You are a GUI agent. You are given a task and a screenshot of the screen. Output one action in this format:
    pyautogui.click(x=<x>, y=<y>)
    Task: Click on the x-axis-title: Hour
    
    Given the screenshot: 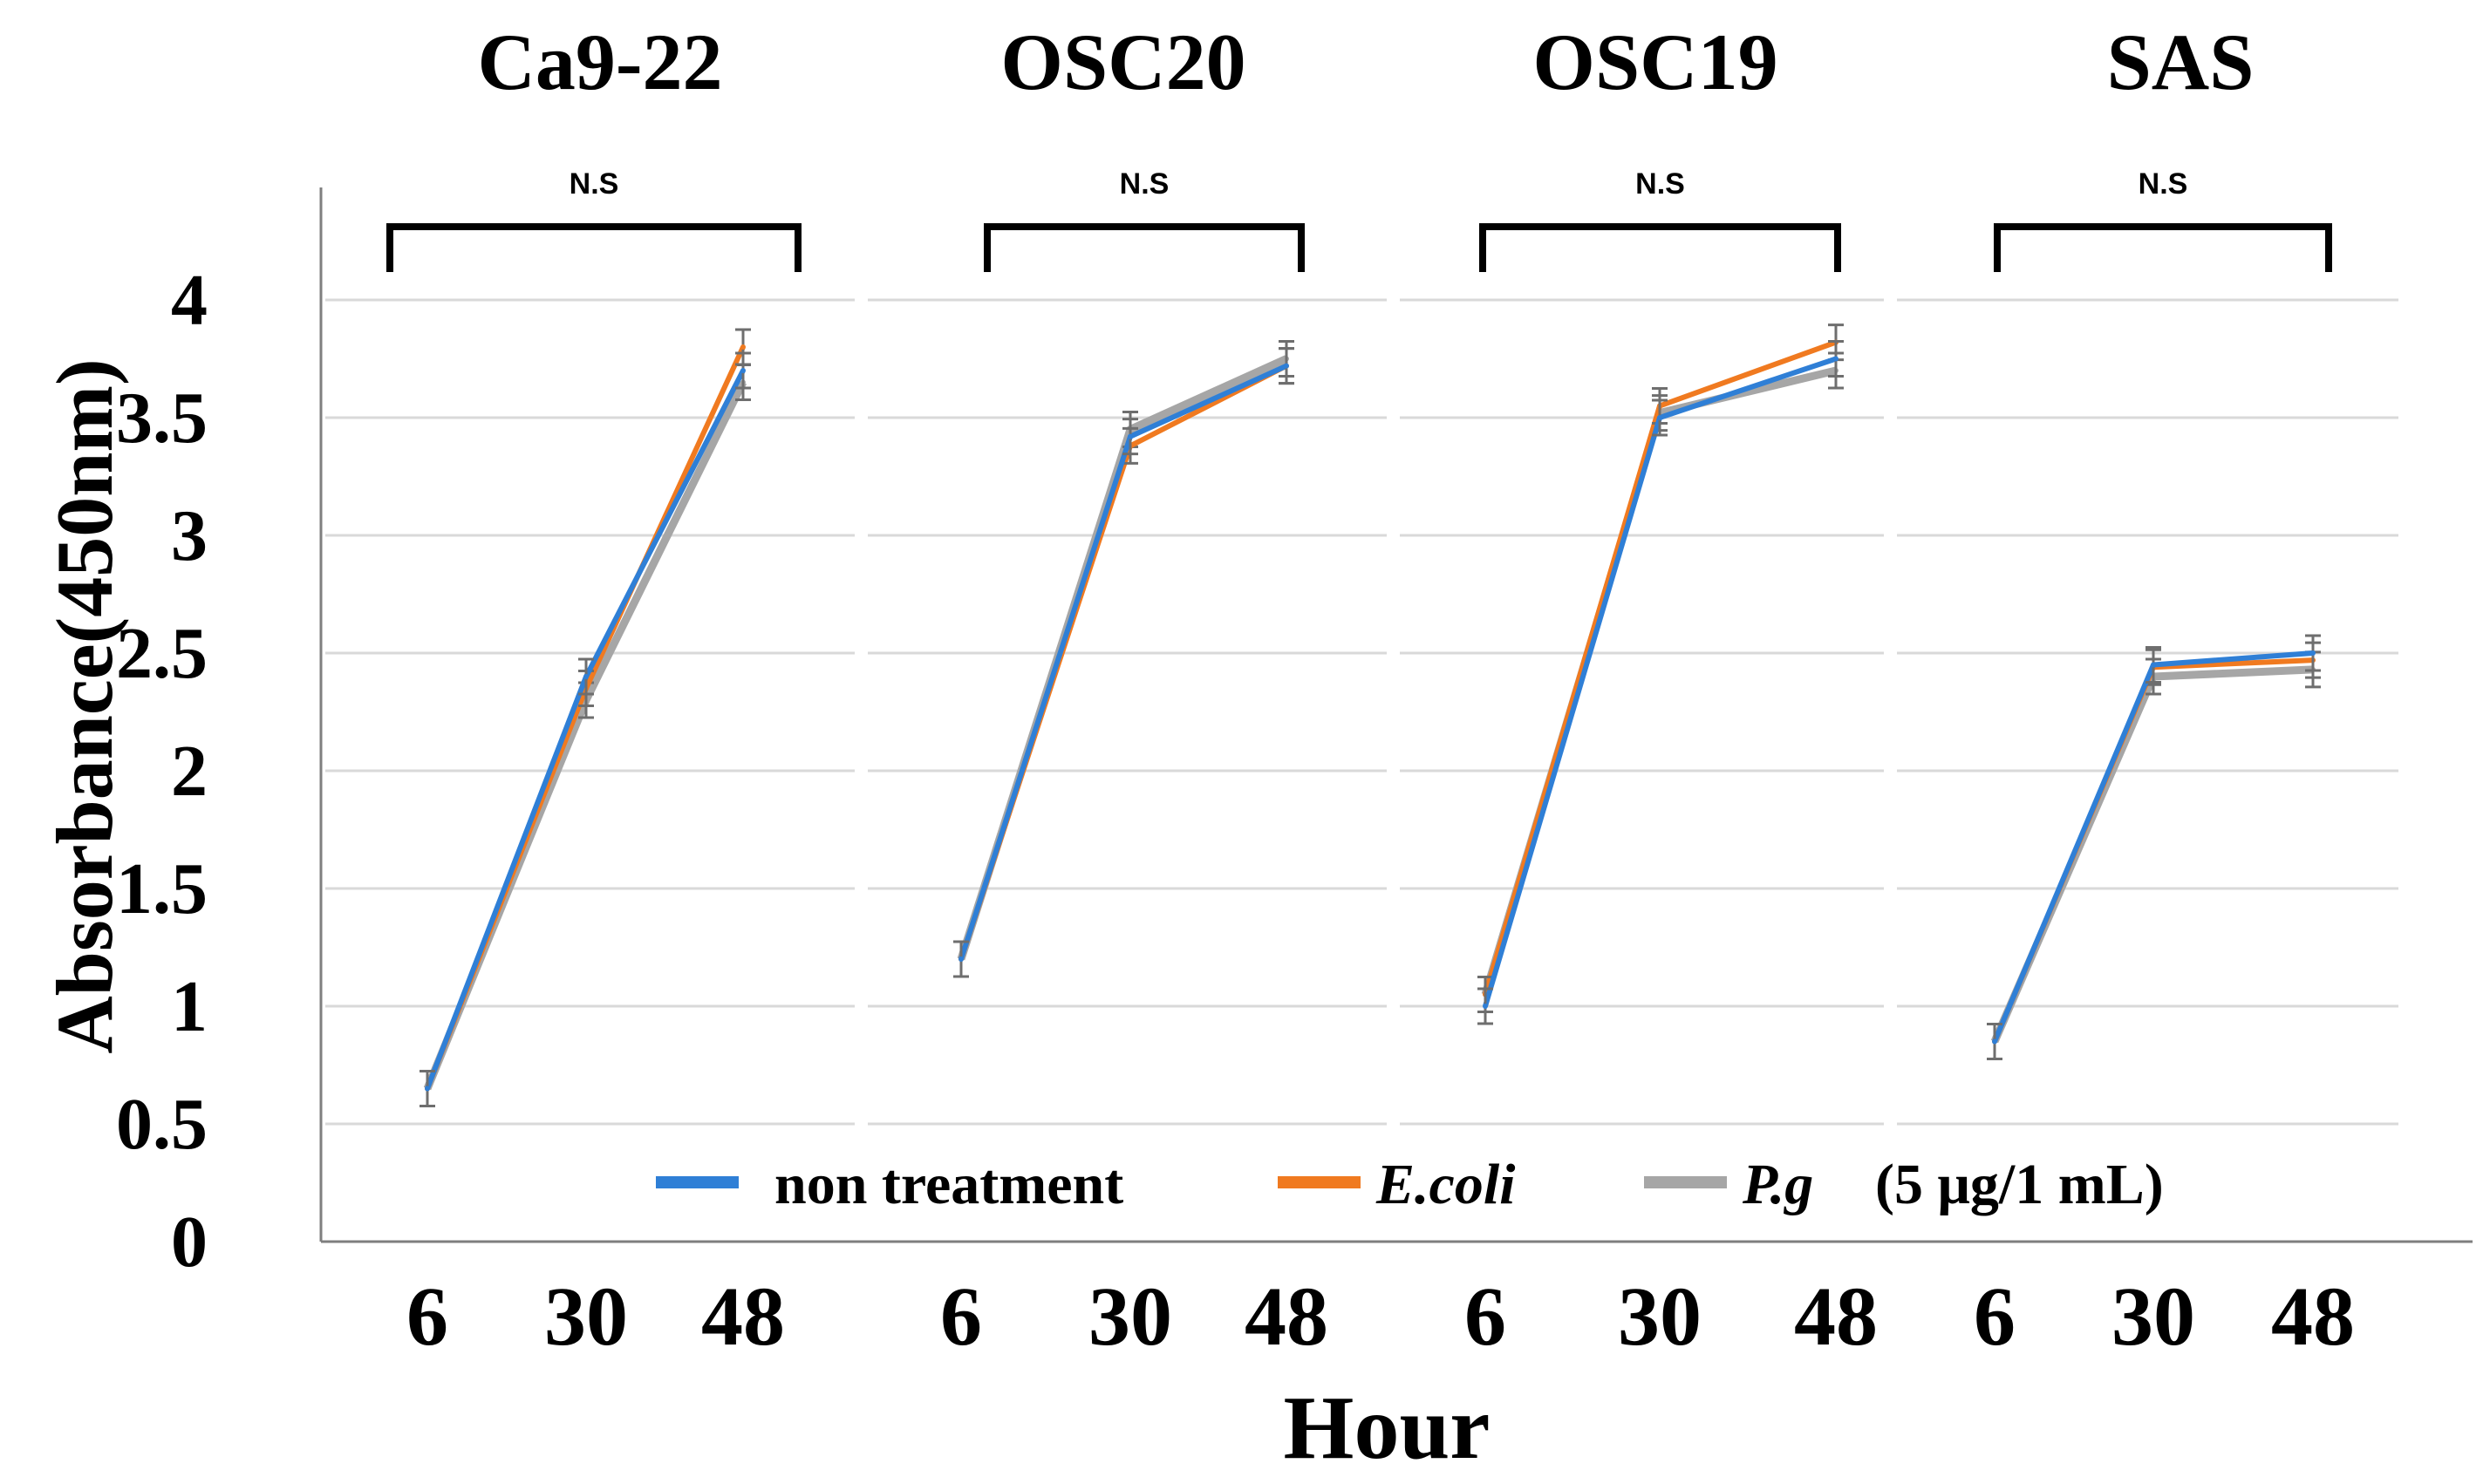 What is the action you would take?
    pyautogui.click(x=1387, y=1428)
    